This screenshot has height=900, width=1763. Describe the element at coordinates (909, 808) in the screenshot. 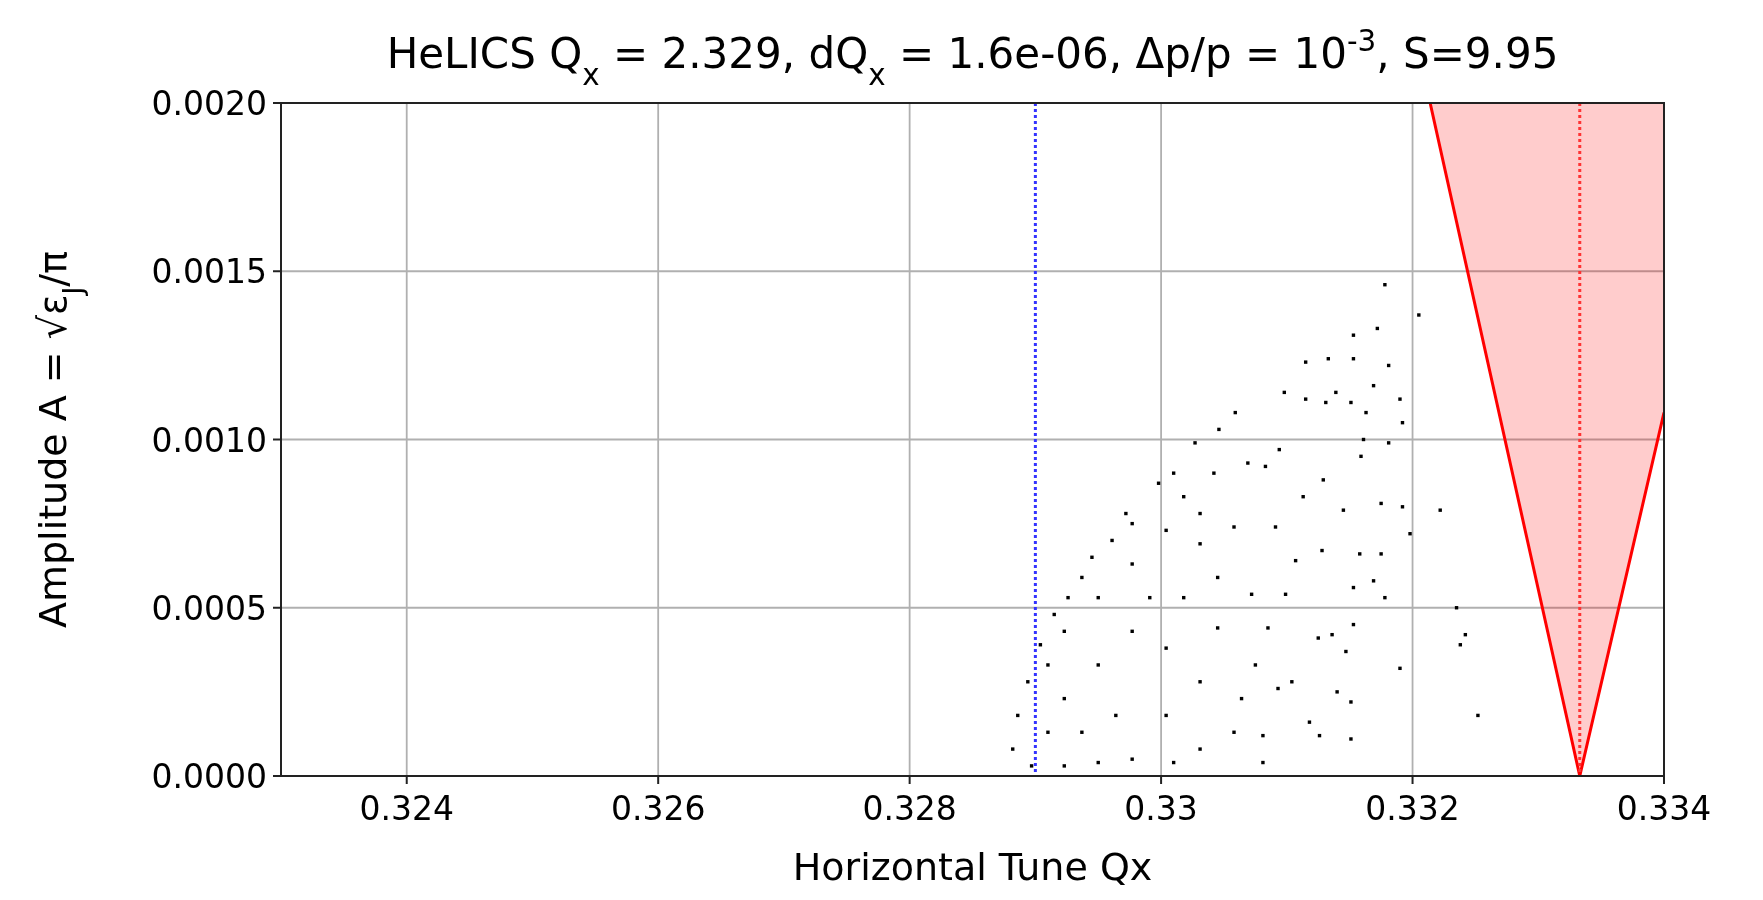

I see `x-tick-label: 0.328` at that location.